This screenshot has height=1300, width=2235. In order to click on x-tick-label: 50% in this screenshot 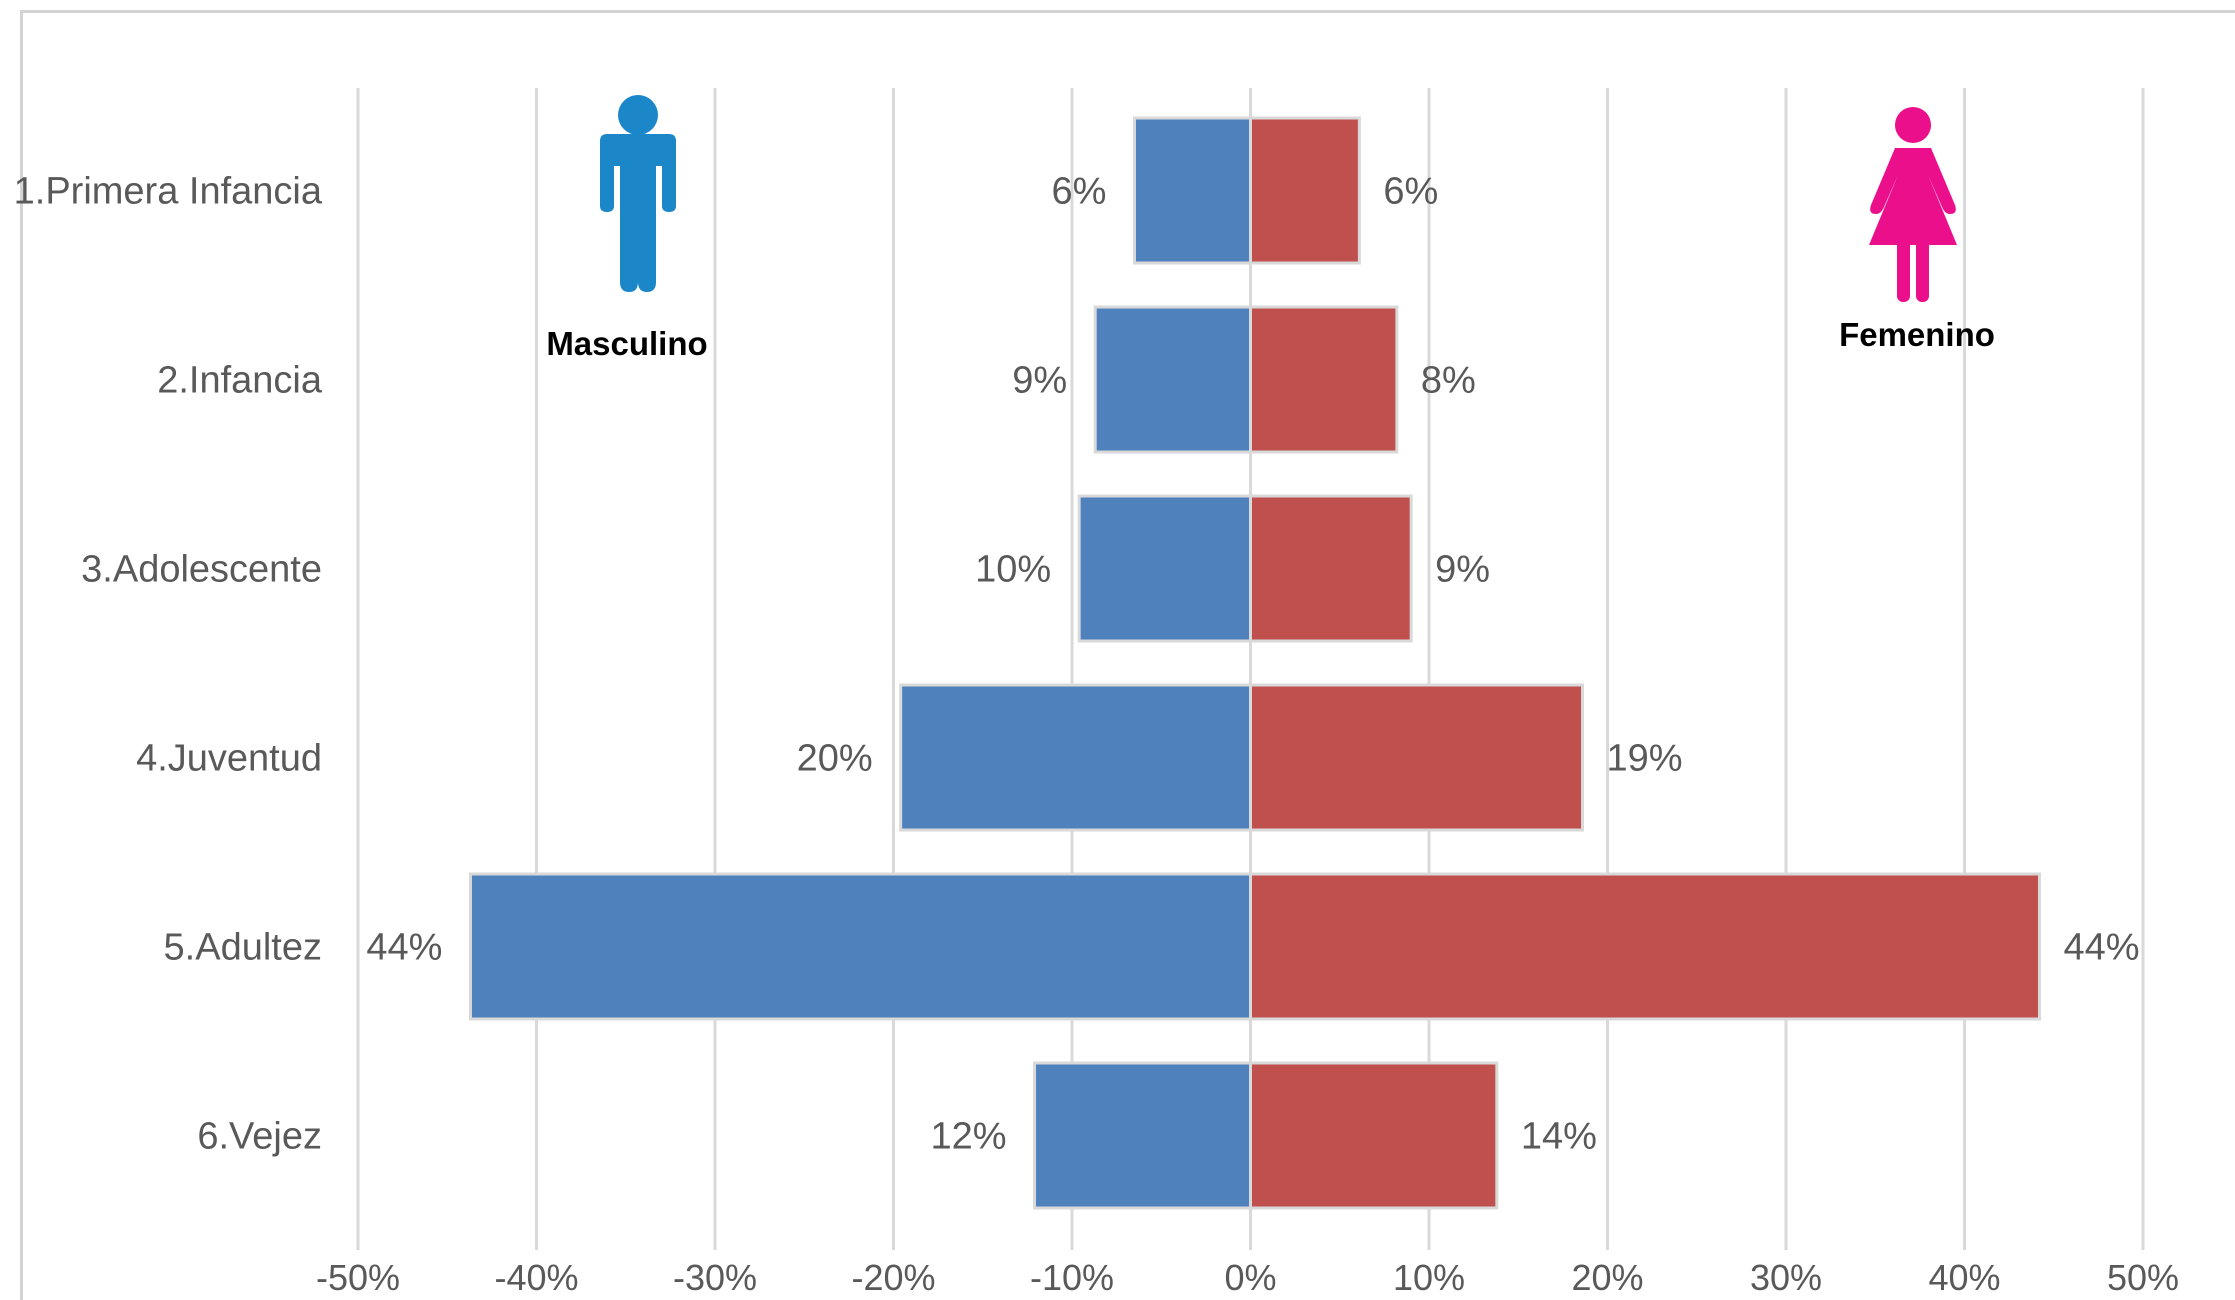, I will do `click(2143, 1277)`.